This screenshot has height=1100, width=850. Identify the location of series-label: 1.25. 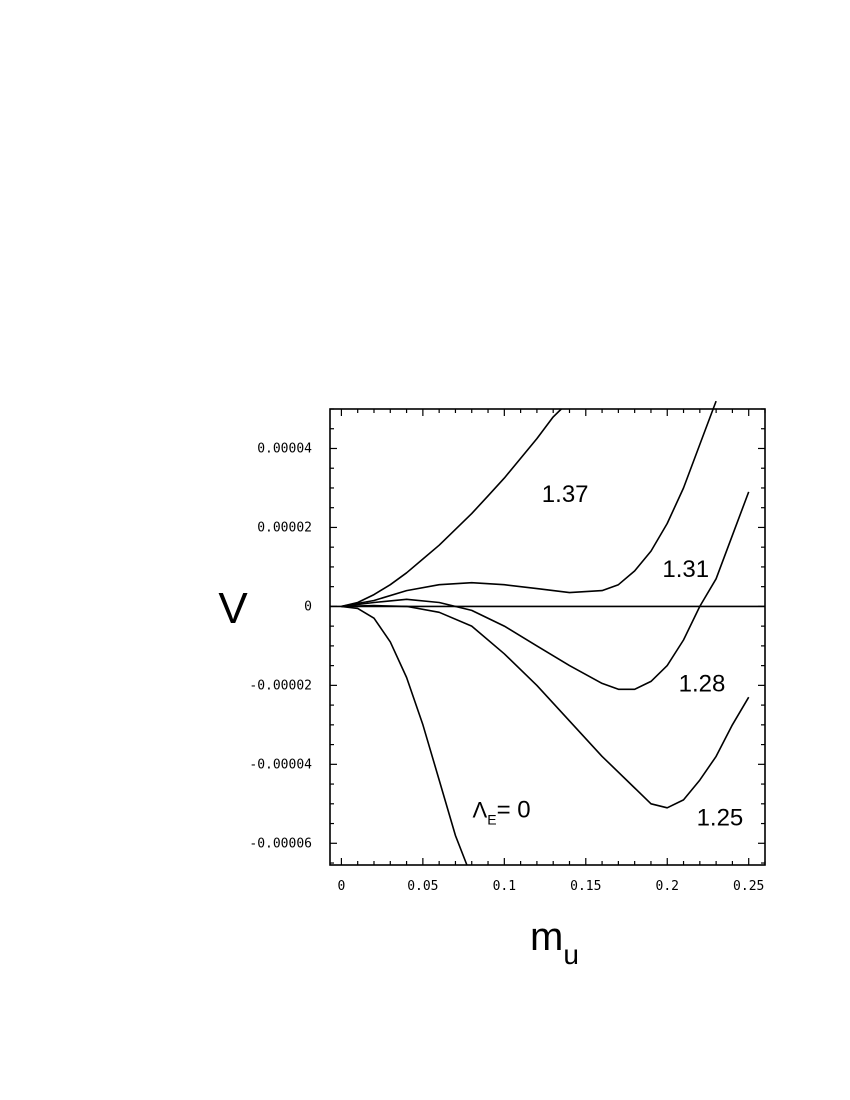
(720, 818).